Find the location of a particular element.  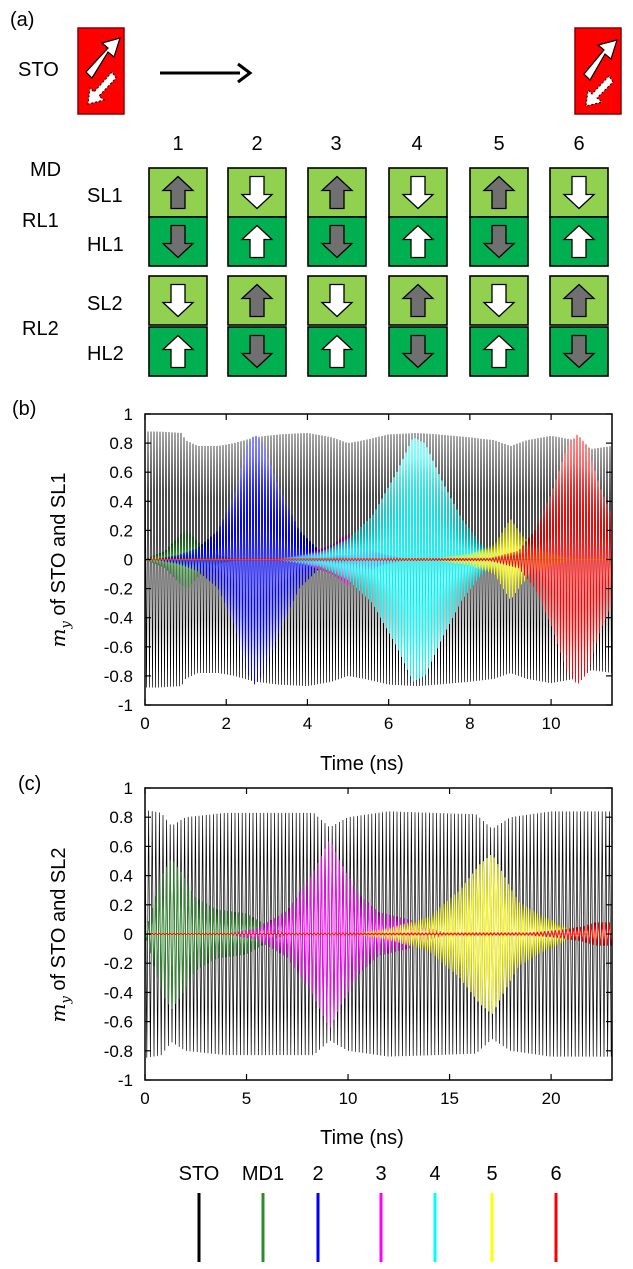

legend: STO MD1 2 3 4 5 6 is located at coordinates (370, 1212).